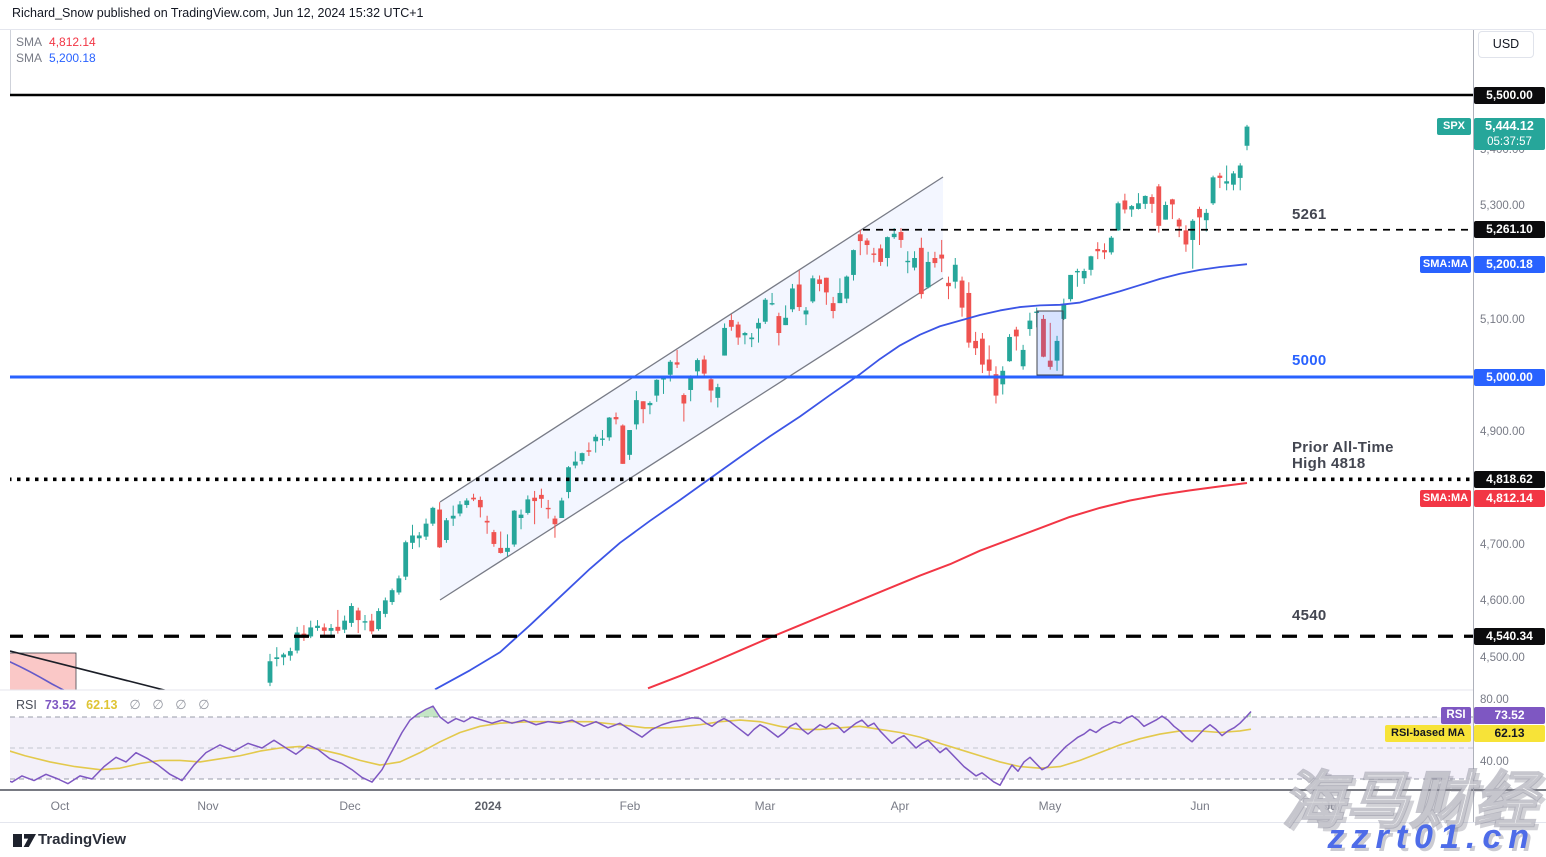 The image size is (1546, 857). I want to click on sma200-legend-label: SMA, so click(29, 42).